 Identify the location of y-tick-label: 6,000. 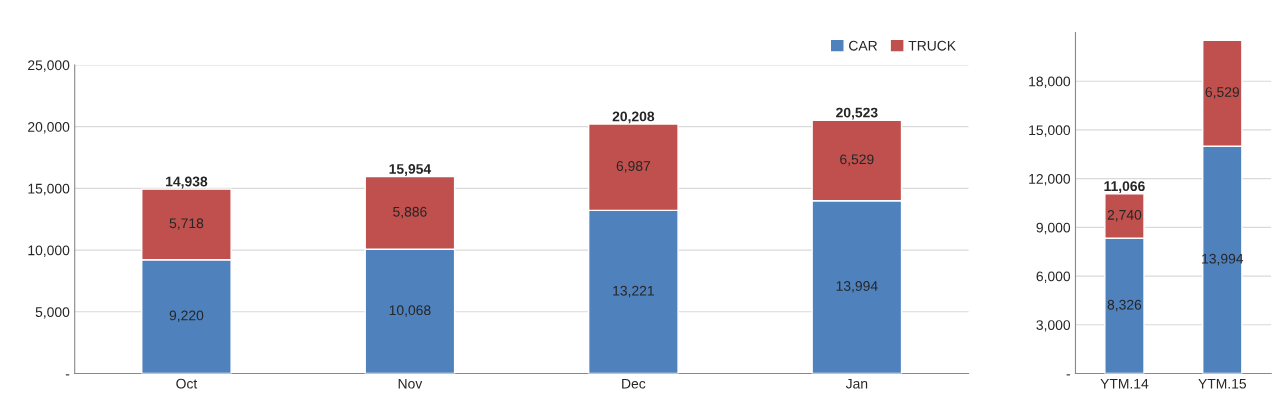
(1053, 277).